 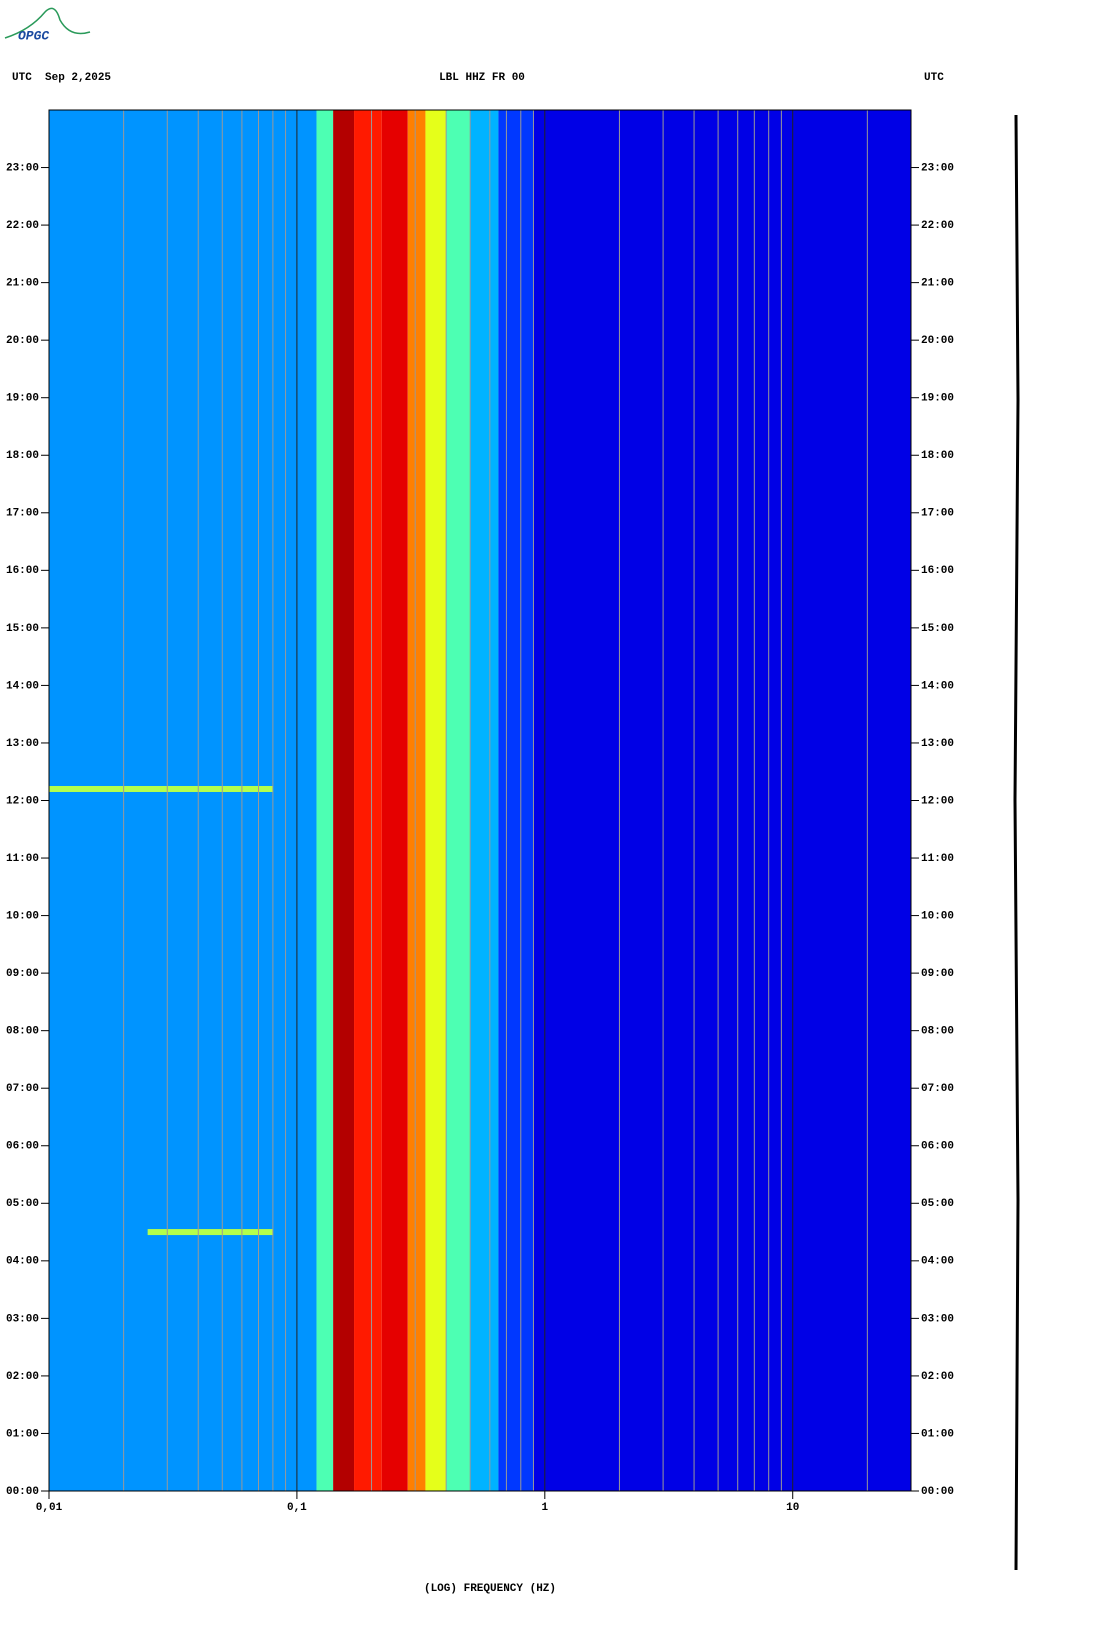 What do you see at coordinates (937, 341) in the screenshot?
I see `y-tick-label-right: 20:00` at bounding box center [937, 341].